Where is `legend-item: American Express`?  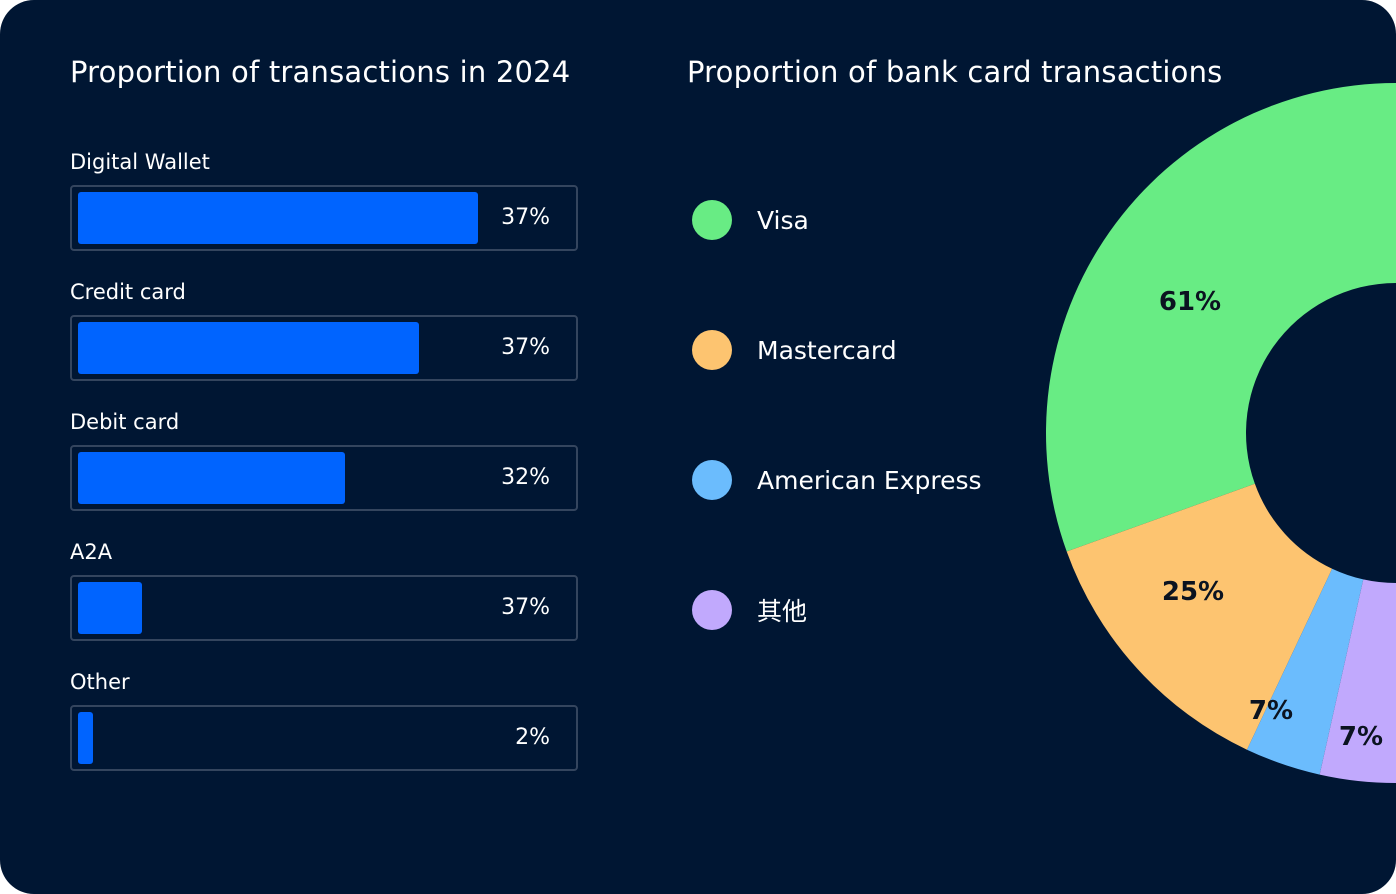 legend-item: American Express is located at coordinates (837, 480).